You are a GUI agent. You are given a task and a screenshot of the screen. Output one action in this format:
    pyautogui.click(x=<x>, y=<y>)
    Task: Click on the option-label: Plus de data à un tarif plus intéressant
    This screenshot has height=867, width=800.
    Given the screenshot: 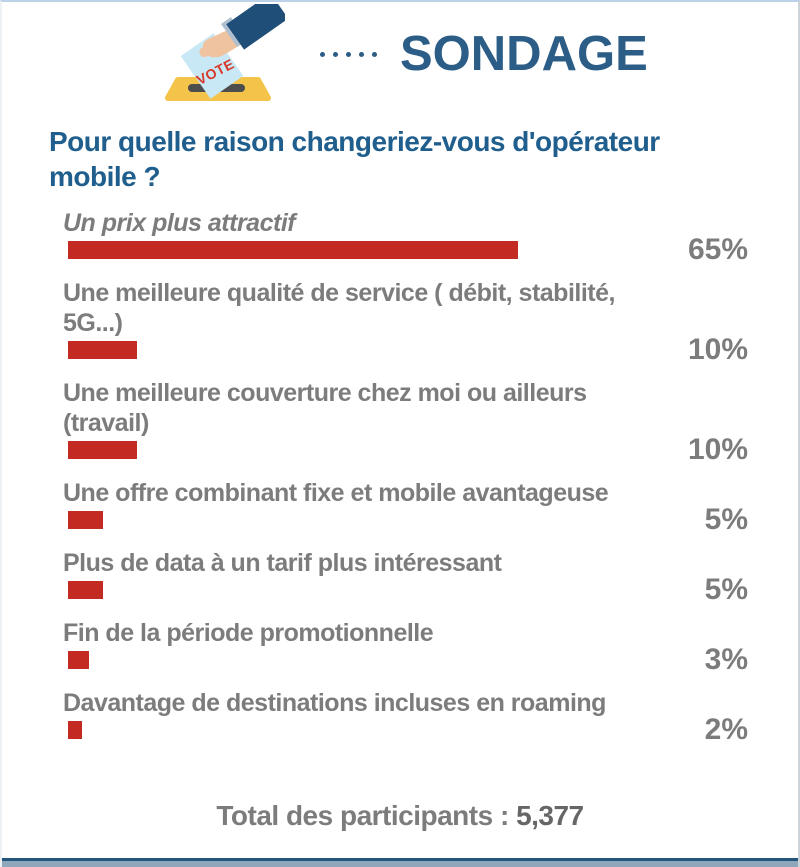 What is the action you would take?
    pyautogui.click(x=282, y=563)
    